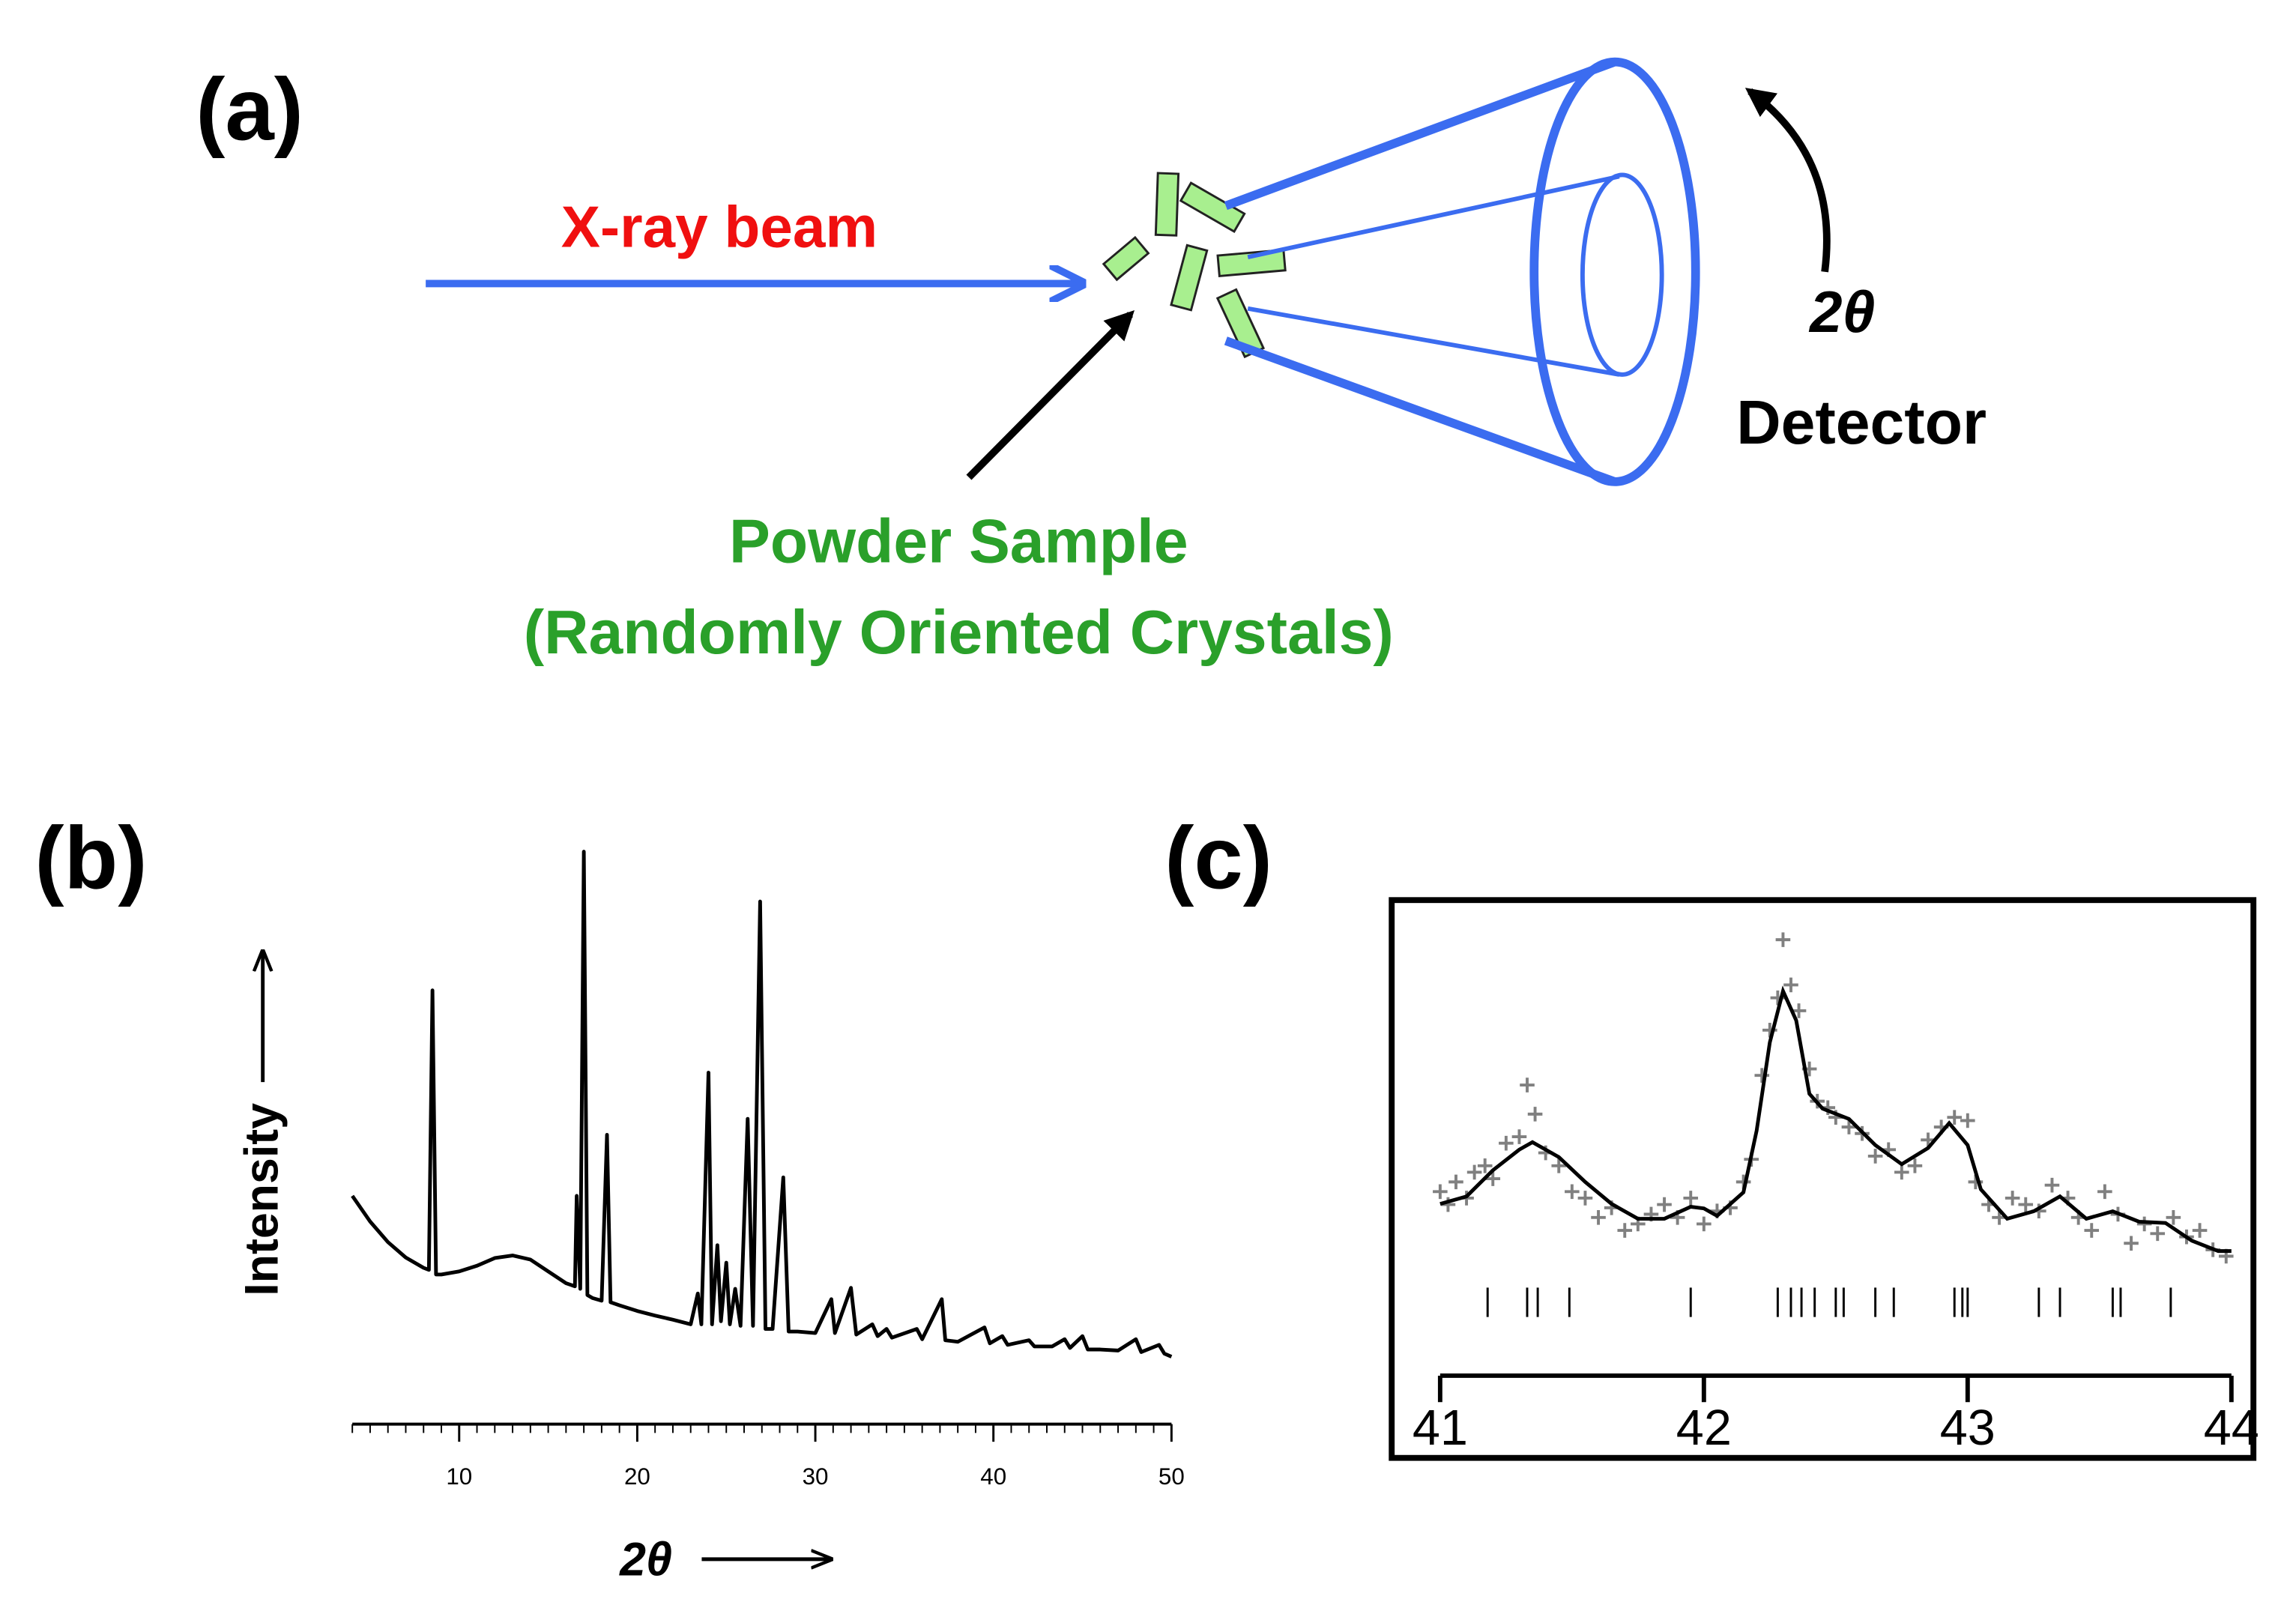 The height and width of the screenshot is (1602, 2296). Describe the element at coordinates (959, 633) in the screenshot. I see `sample-label: (Randomly Oriented Crystals)` at that location.